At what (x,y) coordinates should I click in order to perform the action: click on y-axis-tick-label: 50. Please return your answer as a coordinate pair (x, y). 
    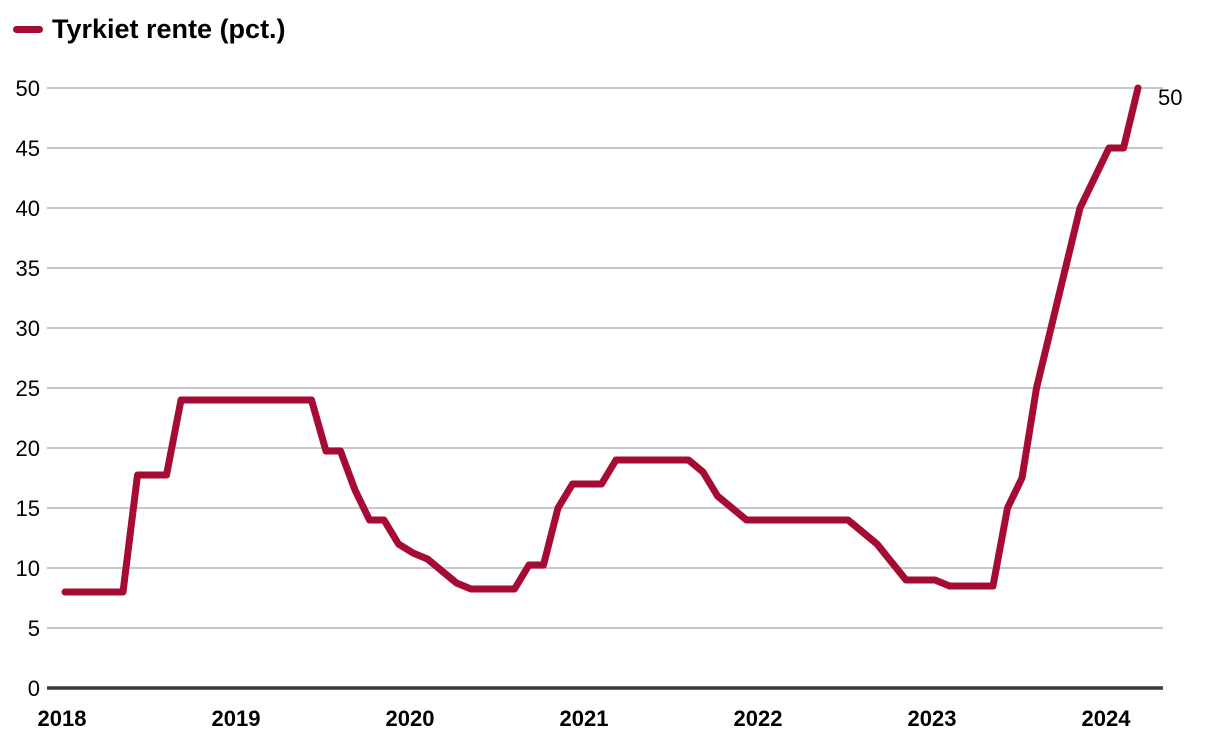
    Looking at the image, I should click on (28, 88).